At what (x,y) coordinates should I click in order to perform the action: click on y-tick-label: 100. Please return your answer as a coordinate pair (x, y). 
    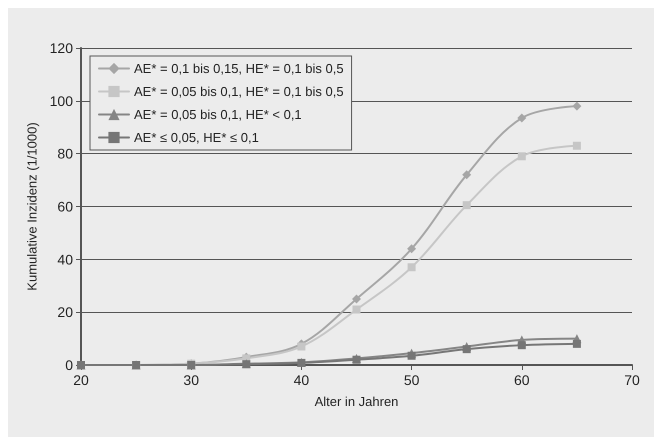
    Looking at the image, I should click on (62, 100).